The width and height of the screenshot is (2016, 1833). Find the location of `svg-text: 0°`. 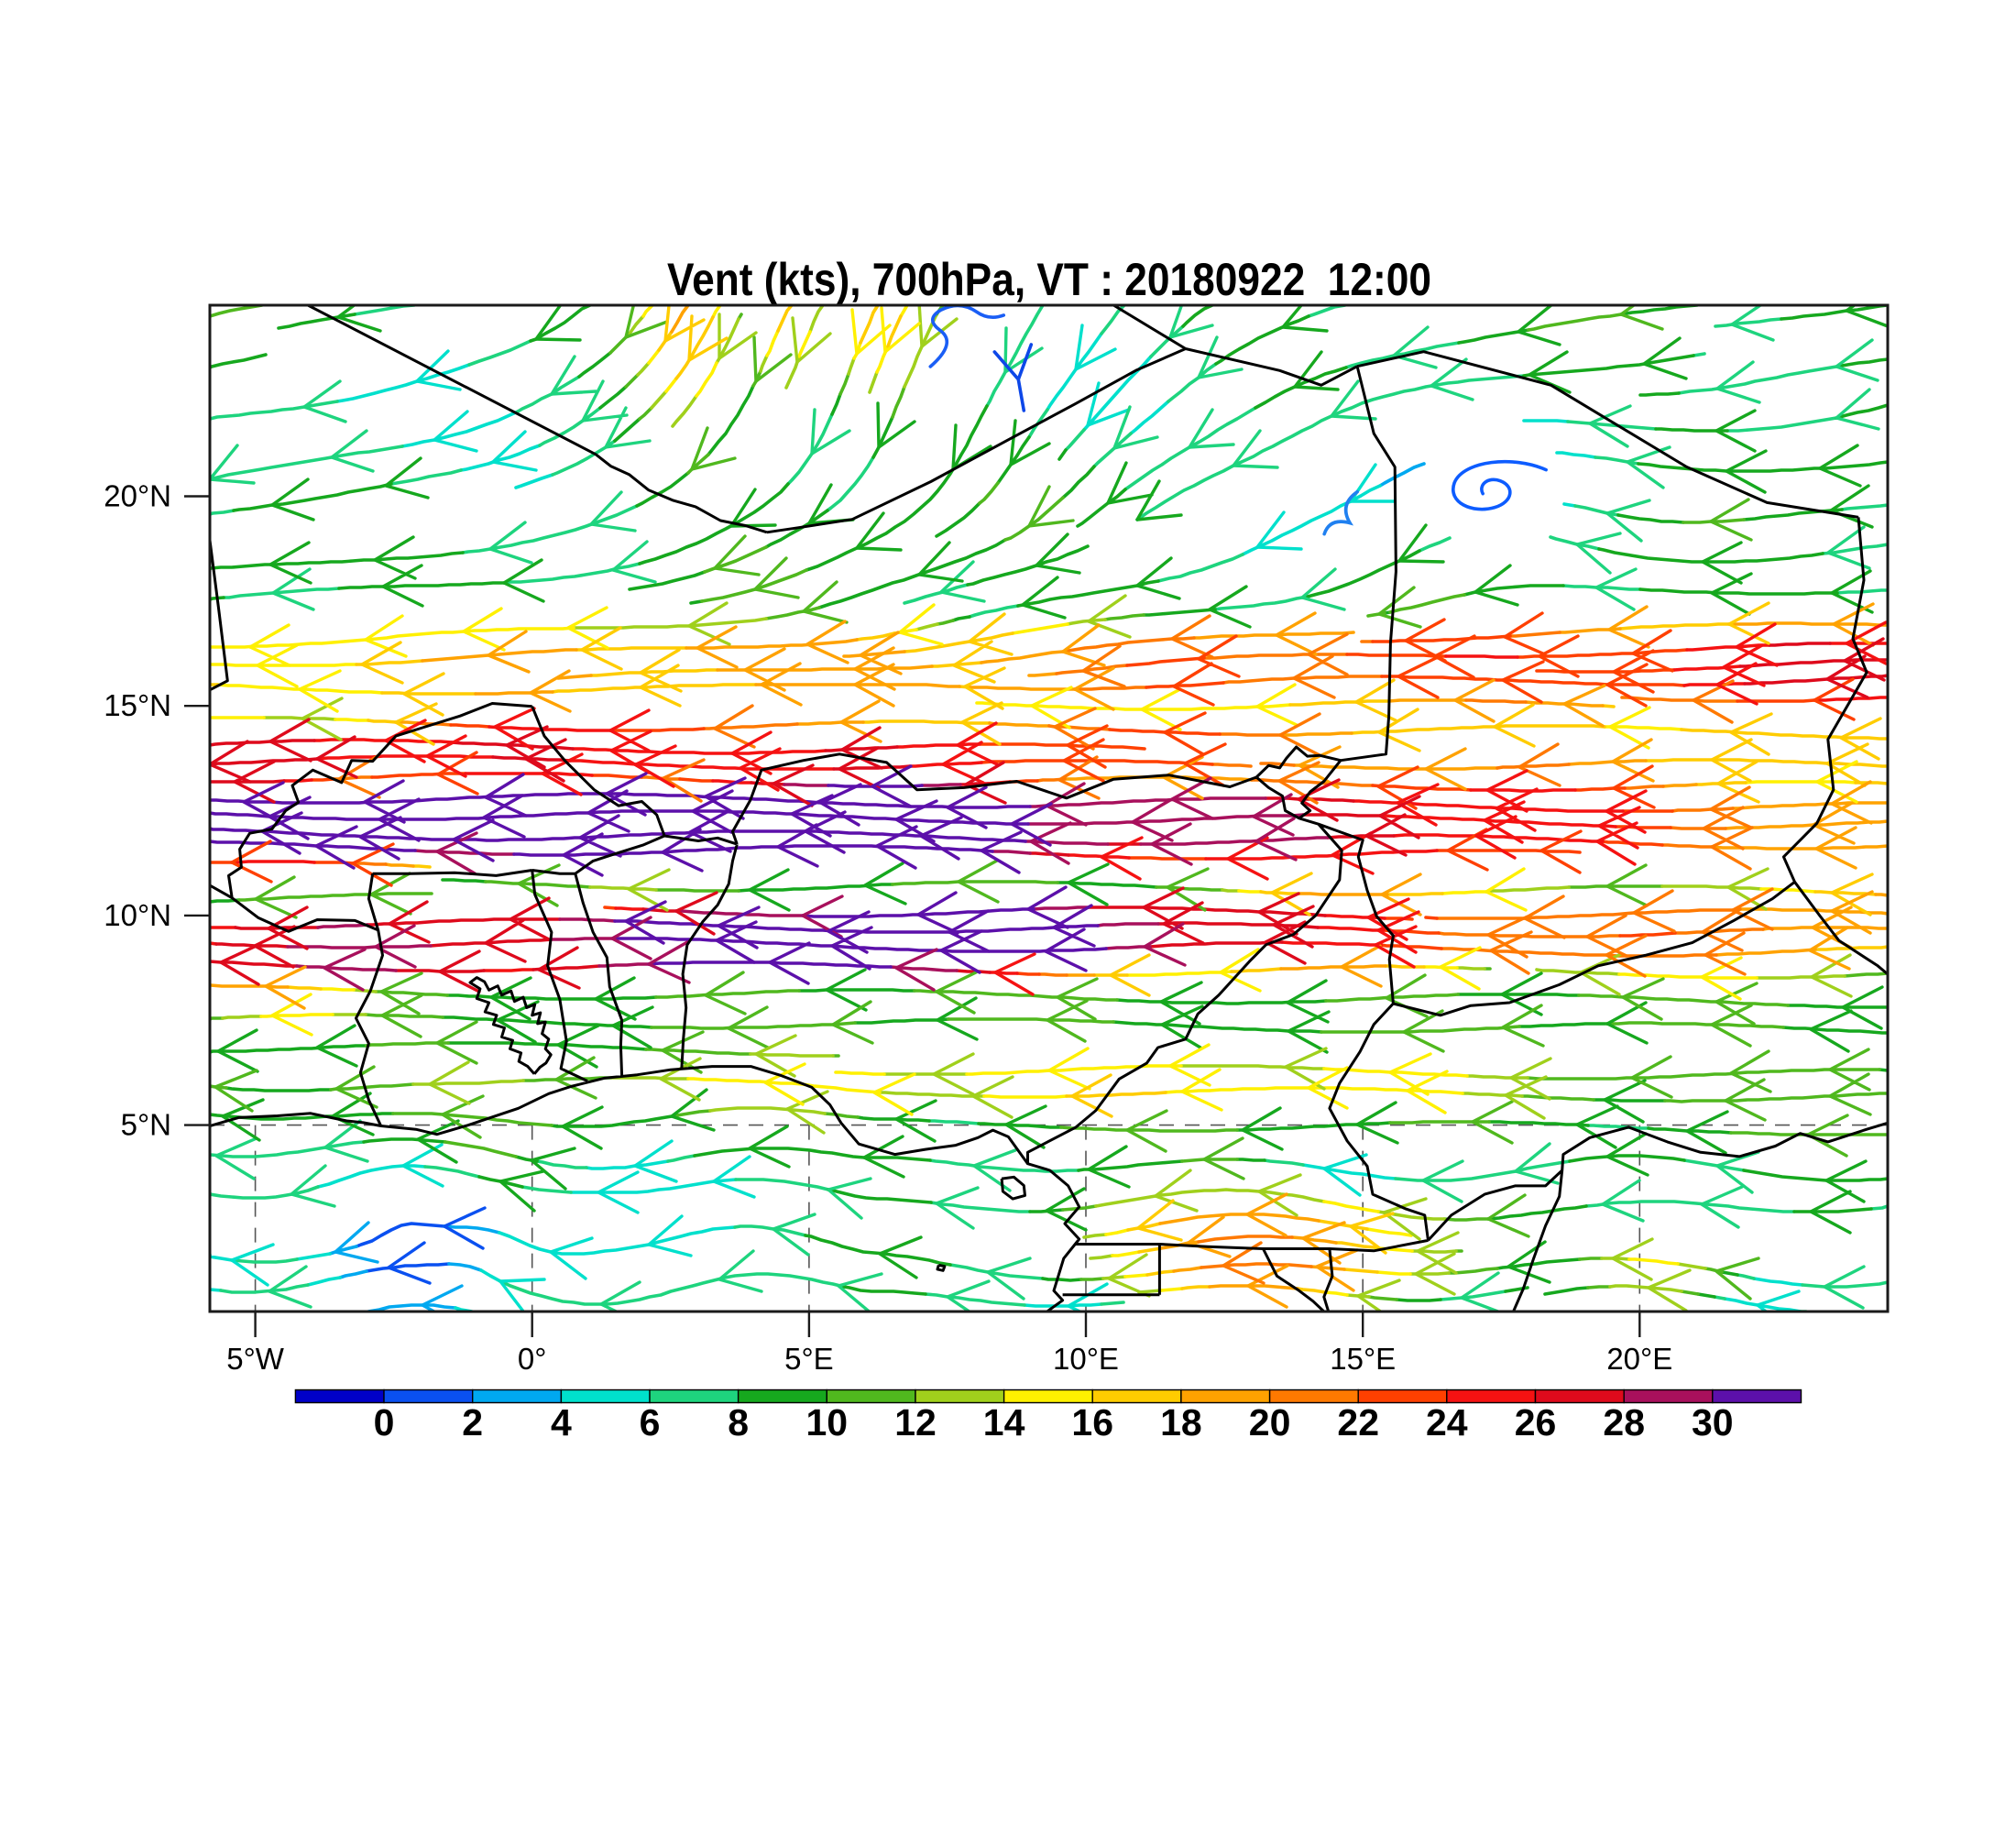

svg-text: 0° is located at coordinates (532, 1359).